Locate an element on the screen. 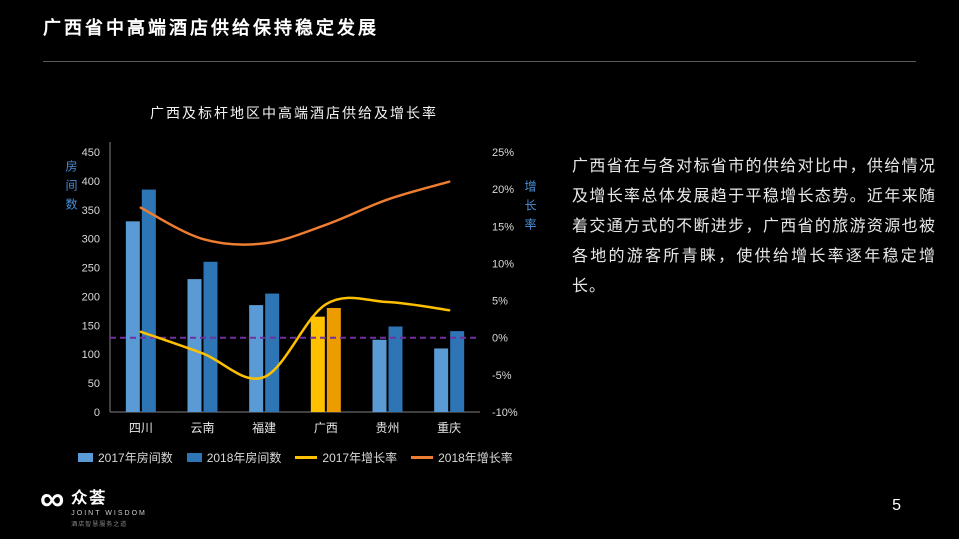 Image resolution: width=959 pixels, height=539 pixels. legend-item-2017-rooms: 2017年房间数 is located at coordinates (125, 457).